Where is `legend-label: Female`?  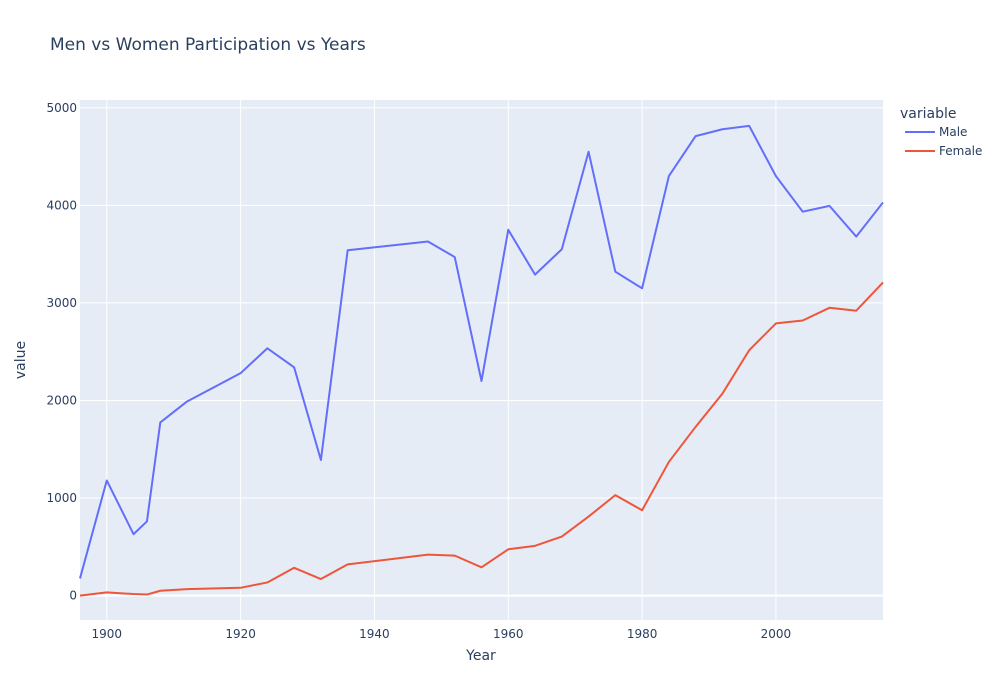 legend-label: Female is located at coordinates (960, 151).